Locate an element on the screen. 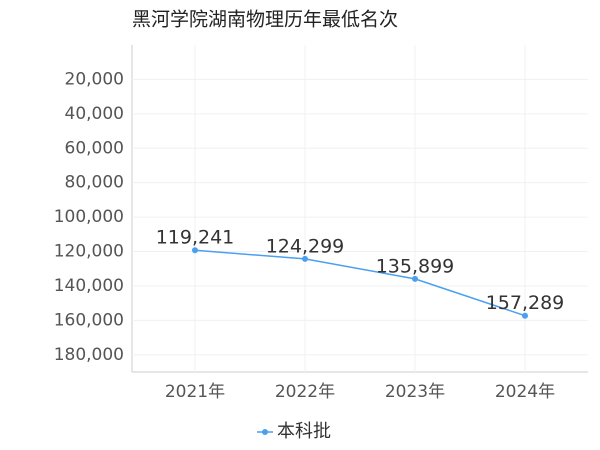 The height and width of the screenshot is (450, 600). data-label: 124,299 is located at coordinates (305, 246).